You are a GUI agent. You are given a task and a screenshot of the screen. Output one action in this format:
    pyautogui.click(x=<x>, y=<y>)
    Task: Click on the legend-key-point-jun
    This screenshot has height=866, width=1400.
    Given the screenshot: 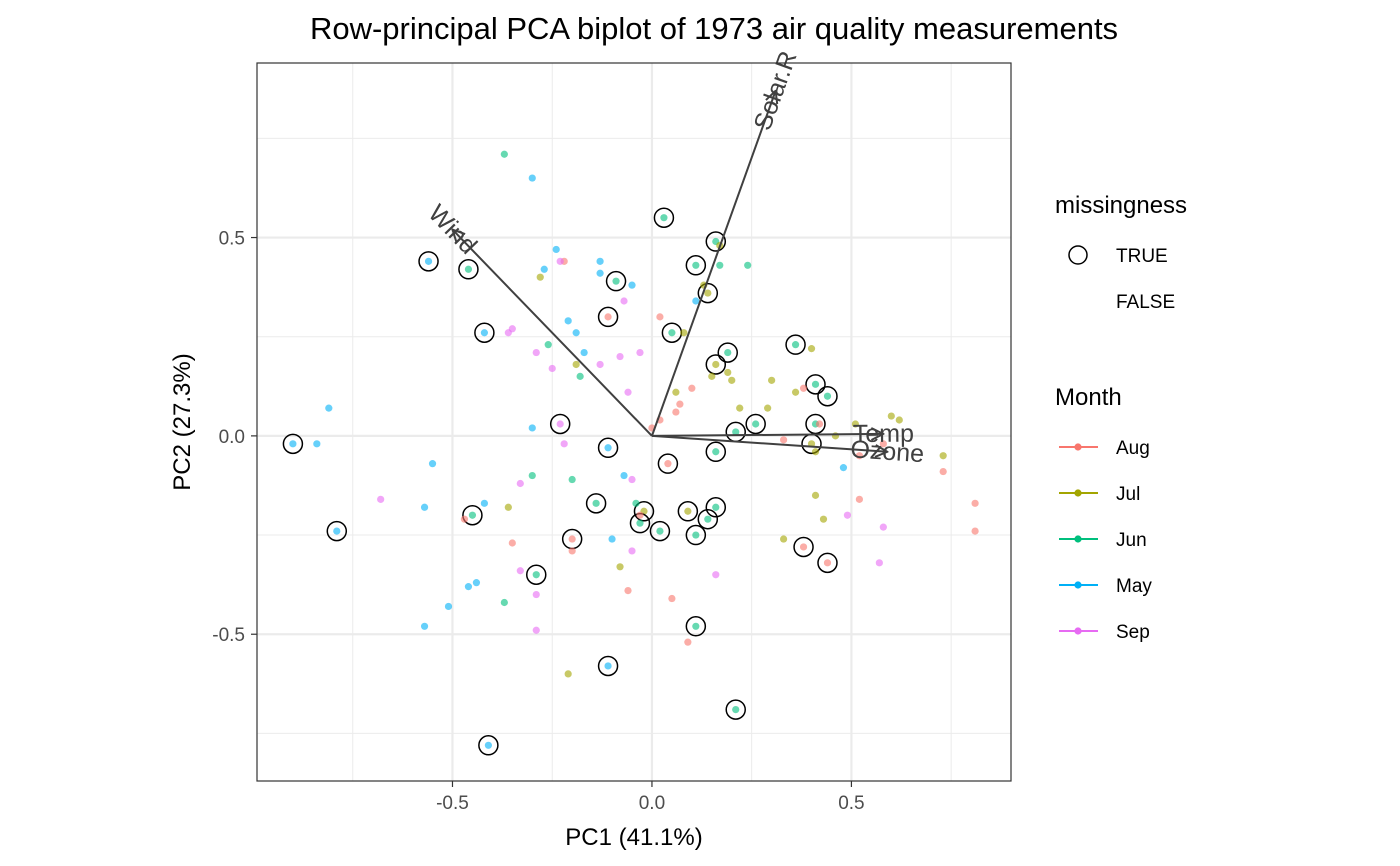 What is the action you would take?
    pyautogui.click(x=1078, y=539)
    